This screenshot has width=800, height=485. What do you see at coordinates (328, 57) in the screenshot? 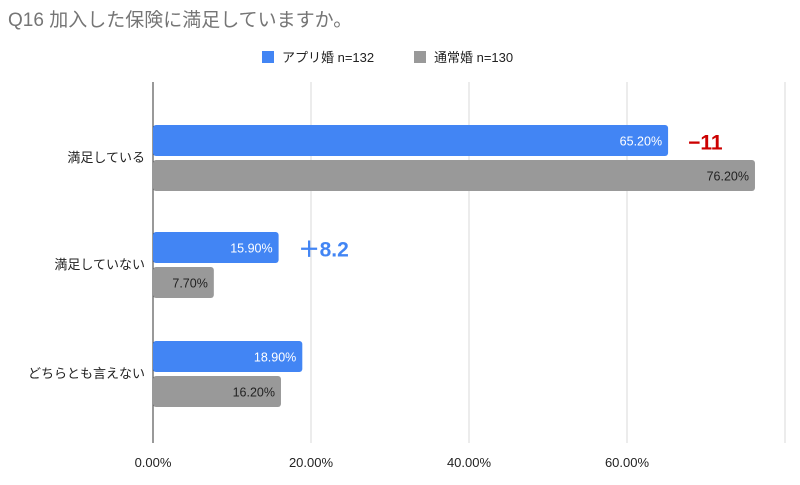
I see `legend-label: アプリ婚 n=132` at bounding box center [328, 57].